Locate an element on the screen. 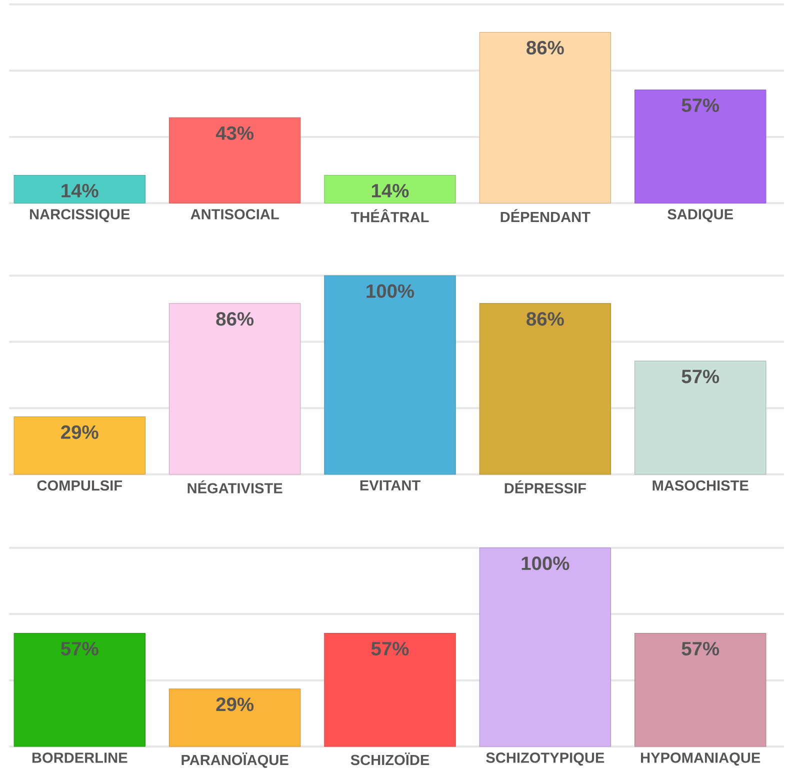 The image size is (785, 784). x-tick-label: SADIQUE is located at coordinates (700, 215).